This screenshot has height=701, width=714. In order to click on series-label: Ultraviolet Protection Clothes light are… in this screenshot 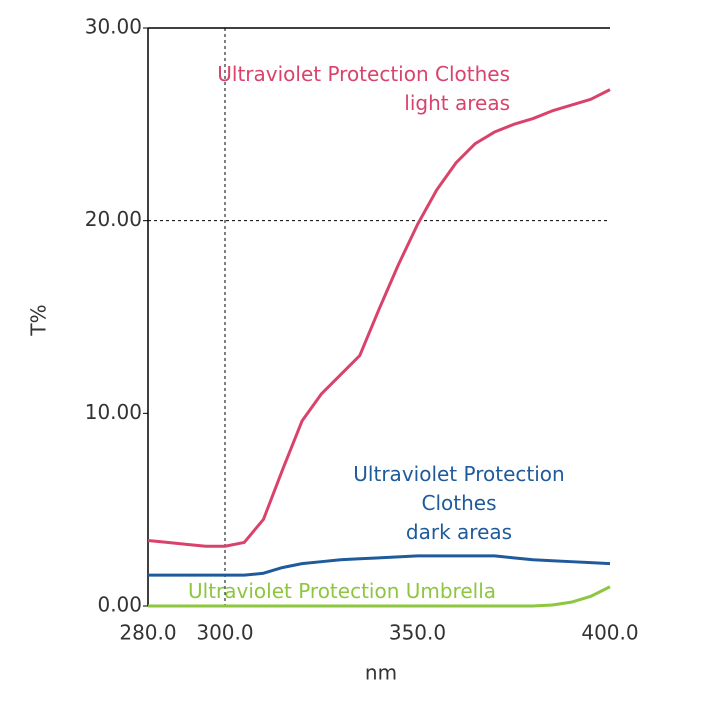, I will do `click(363, 88)`.